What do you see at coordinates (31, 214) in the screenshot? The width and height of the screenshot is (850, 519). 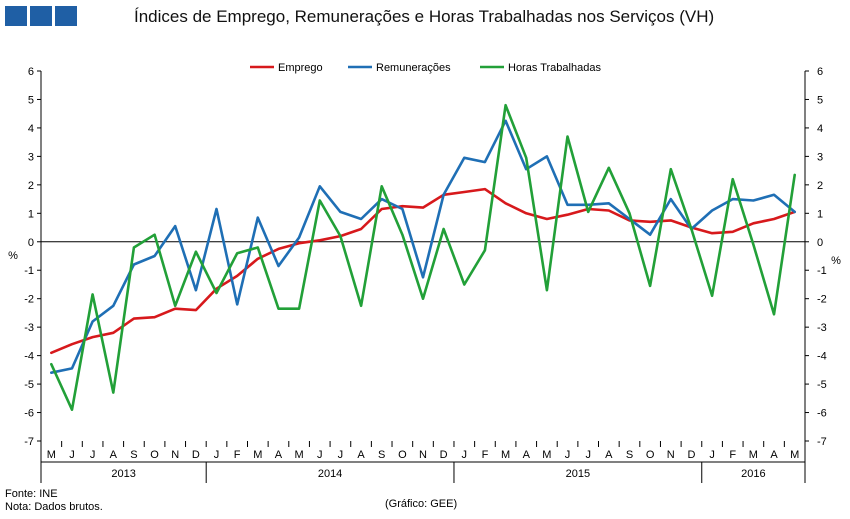 I see `y-tick-label-left: 1` at bounding box center [31, 214].